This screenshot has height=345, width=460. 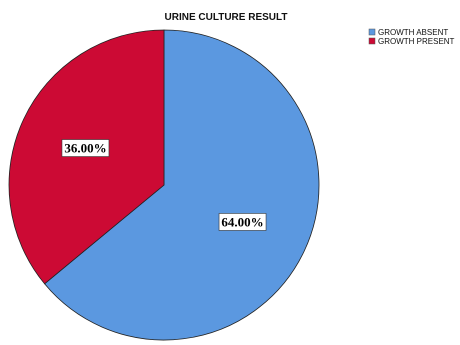 I want to click on data-label-box-growth-present, so click(x=85, y=148).